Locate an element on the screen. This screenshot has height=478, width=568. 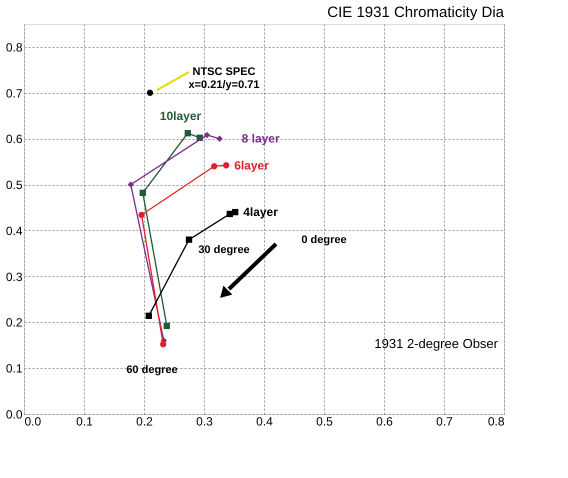
annotation: 30 degree is located at coordinates (224, 250).